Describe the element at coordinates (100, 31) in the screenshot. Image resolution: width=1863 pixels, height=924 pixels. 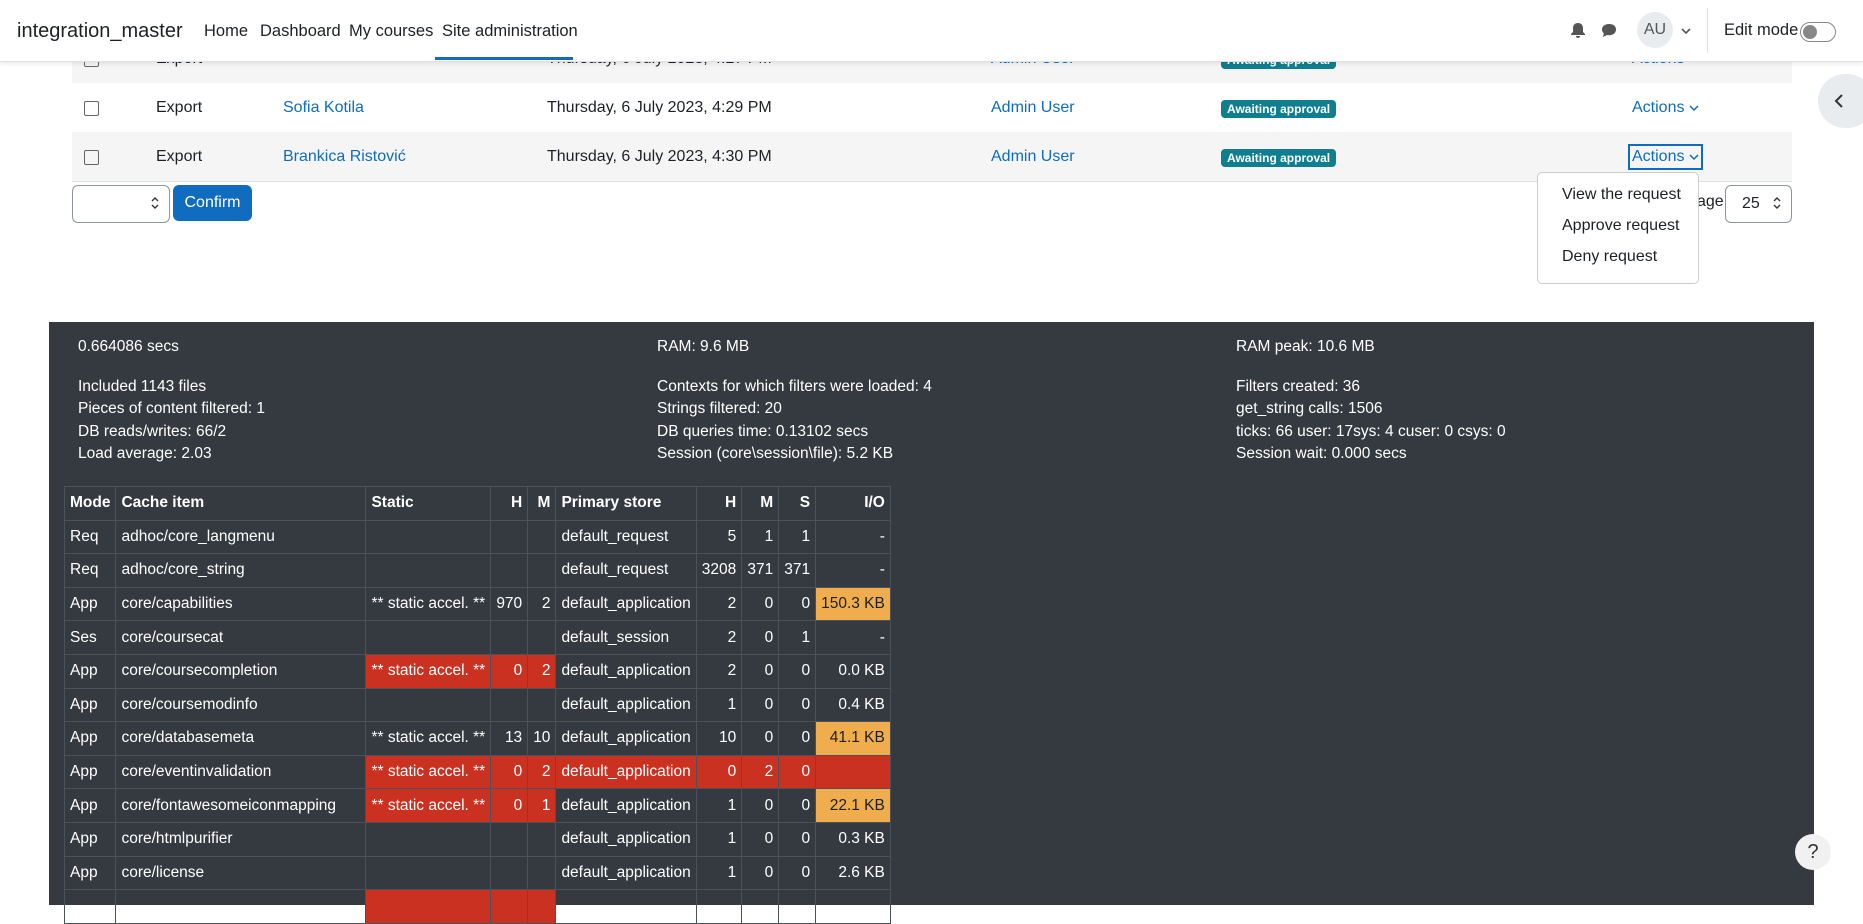
I see `brand: integration_master` at that location.